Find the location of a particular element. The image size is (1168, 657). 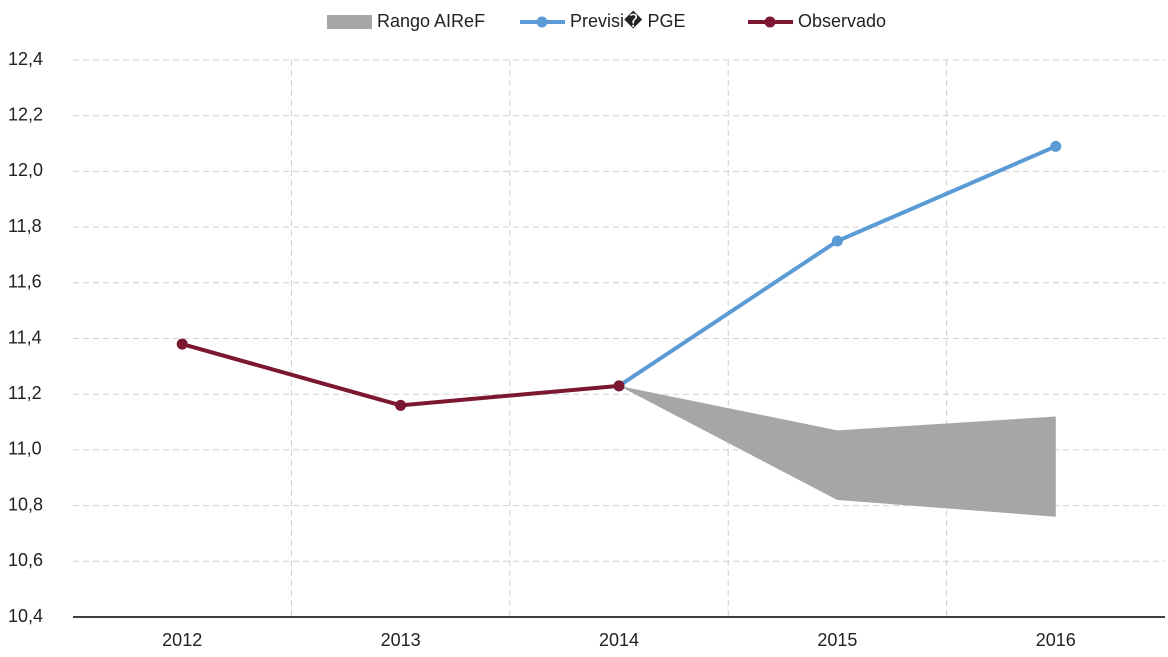

y-tick-label: 11,6 is located at coordinates (25, 282).